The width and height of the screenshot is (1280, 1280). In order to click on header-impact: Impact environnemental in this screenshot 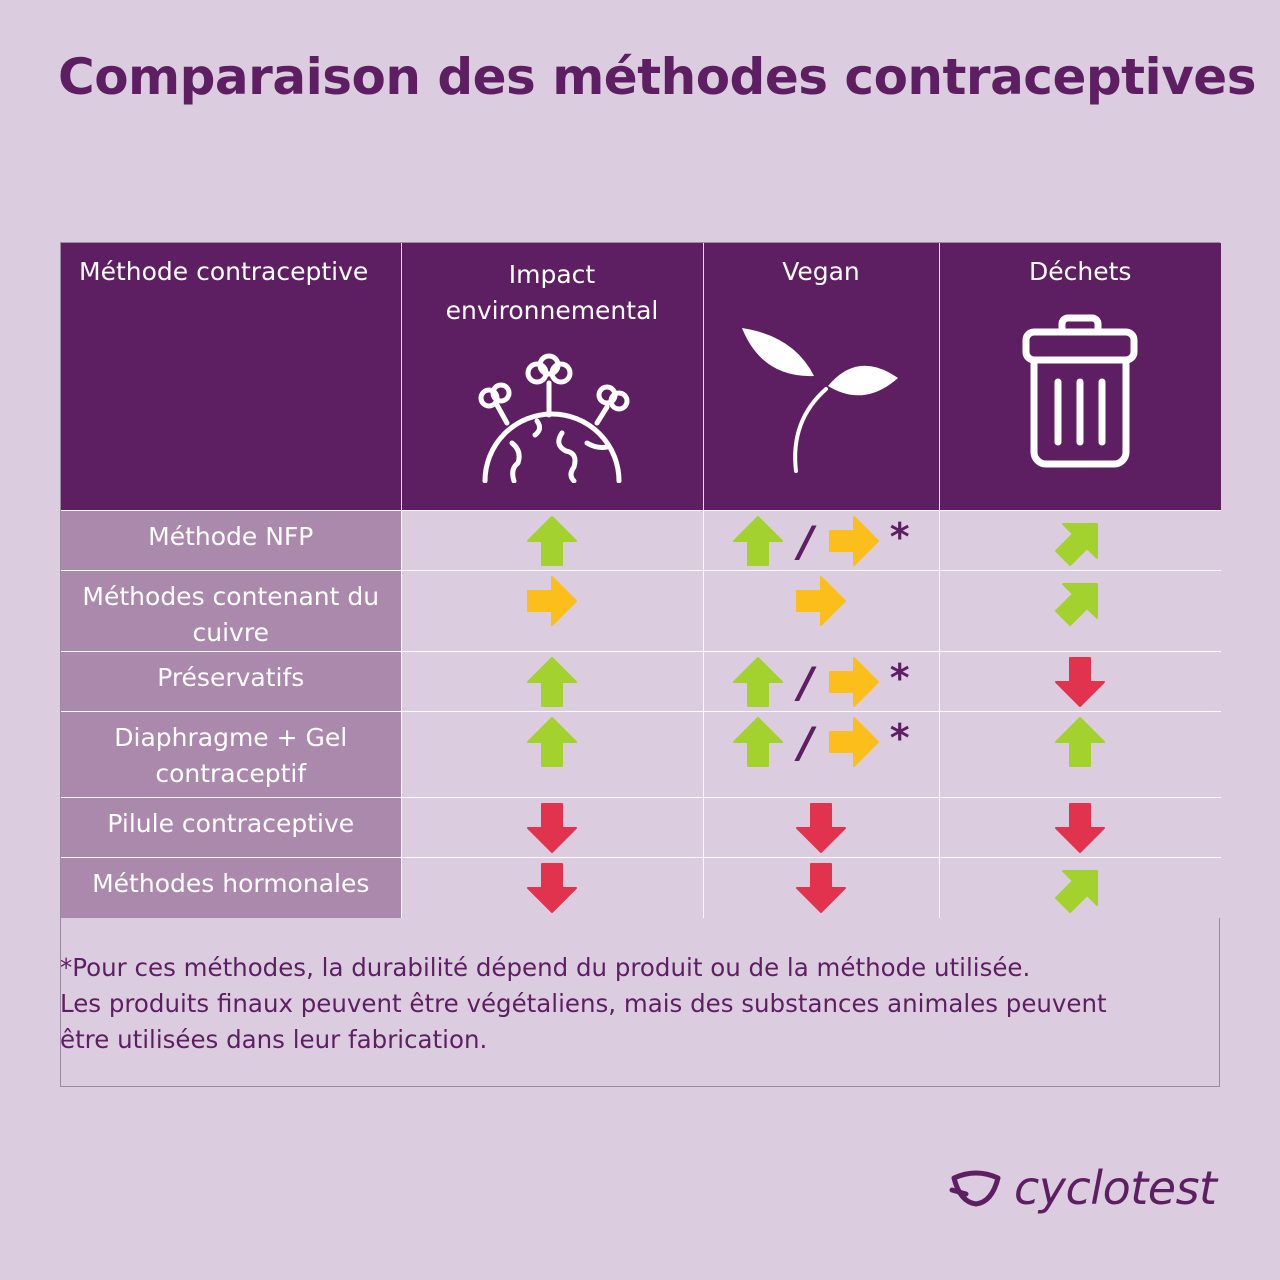, I will do `click(551, 377)`.